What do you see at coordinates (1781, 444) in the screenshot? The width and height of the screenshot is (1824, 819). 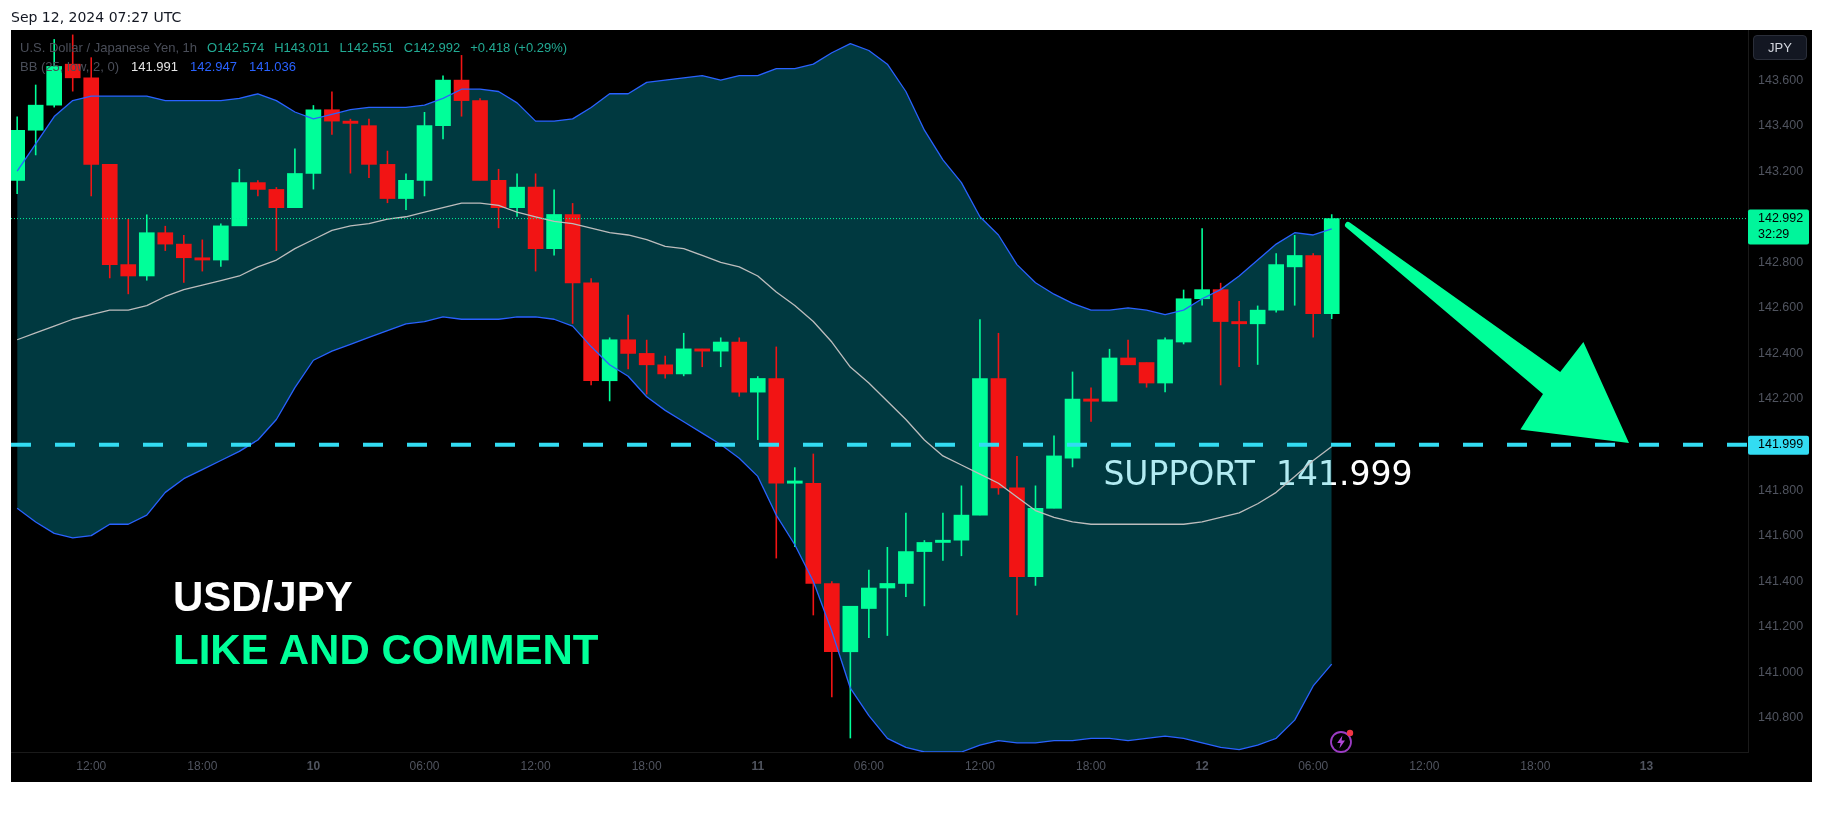 I see `ref-line-label: 141.999` at bounding box center [1781, 444].